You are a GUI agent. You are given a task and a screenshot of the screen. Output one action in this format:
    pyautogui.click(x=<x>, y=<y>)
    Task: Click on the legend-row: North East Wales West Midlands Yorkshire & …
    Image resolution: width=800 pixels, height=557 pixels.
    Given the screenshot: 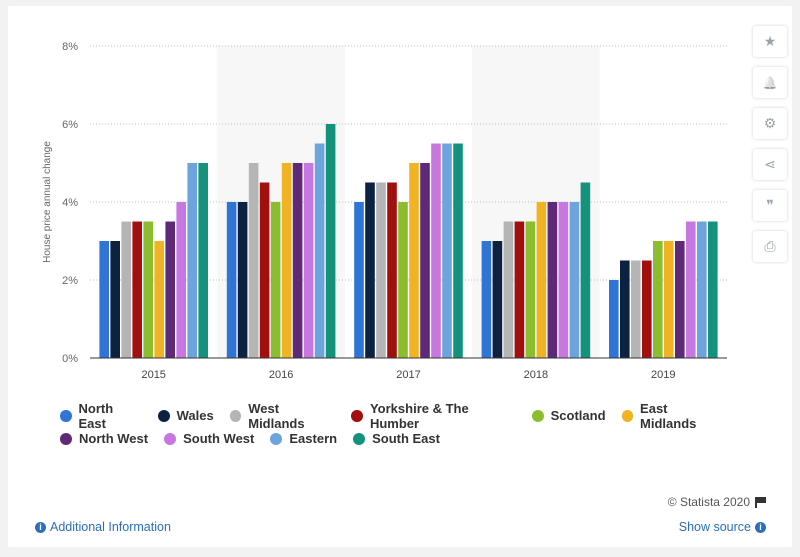 What is the action you would take?
    pyautogui.click(x=400, y=416)
    